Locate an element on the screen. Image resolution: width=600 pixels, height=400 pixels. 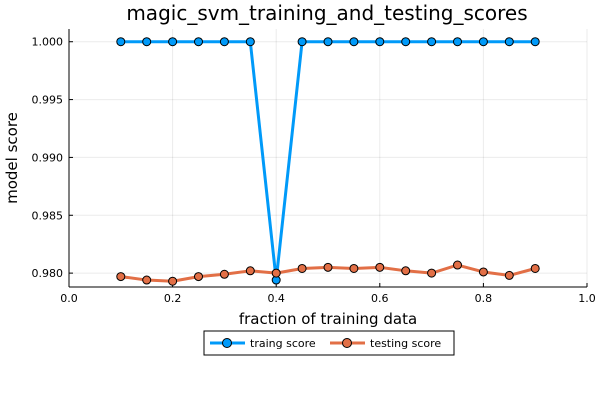
x-tick-label: 0.6 is located at coordinates (380, 298).